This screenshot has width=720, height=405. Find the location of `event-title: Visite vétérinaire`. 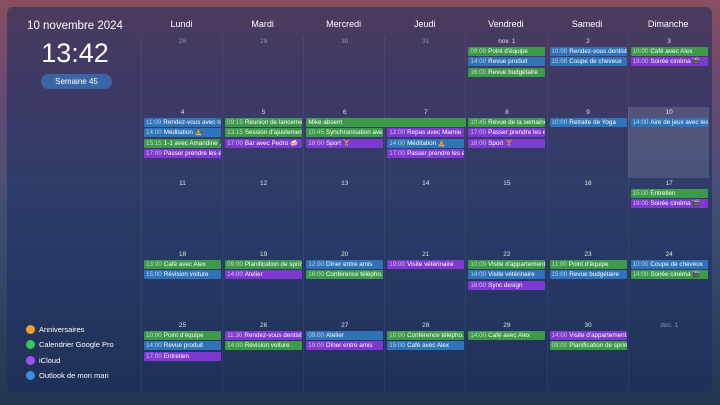

event-title: Visite vétérinaire is located at coordinates (430, 264).